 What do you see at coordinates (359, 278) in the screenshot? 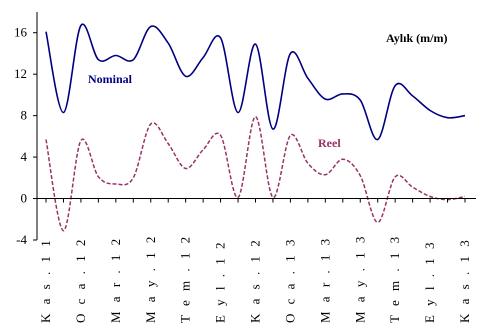
I see `x-tick-label: M a y . 1 3` at bounding box center [359, 278].